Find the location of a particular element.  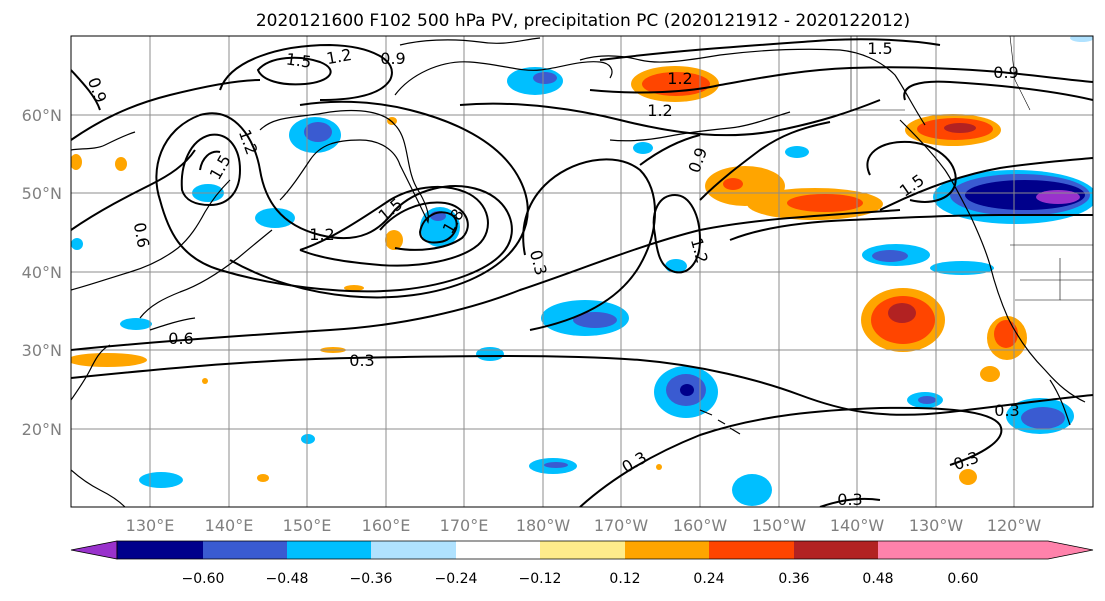

lat-label: 20°N is located at coordinates (42, 429).